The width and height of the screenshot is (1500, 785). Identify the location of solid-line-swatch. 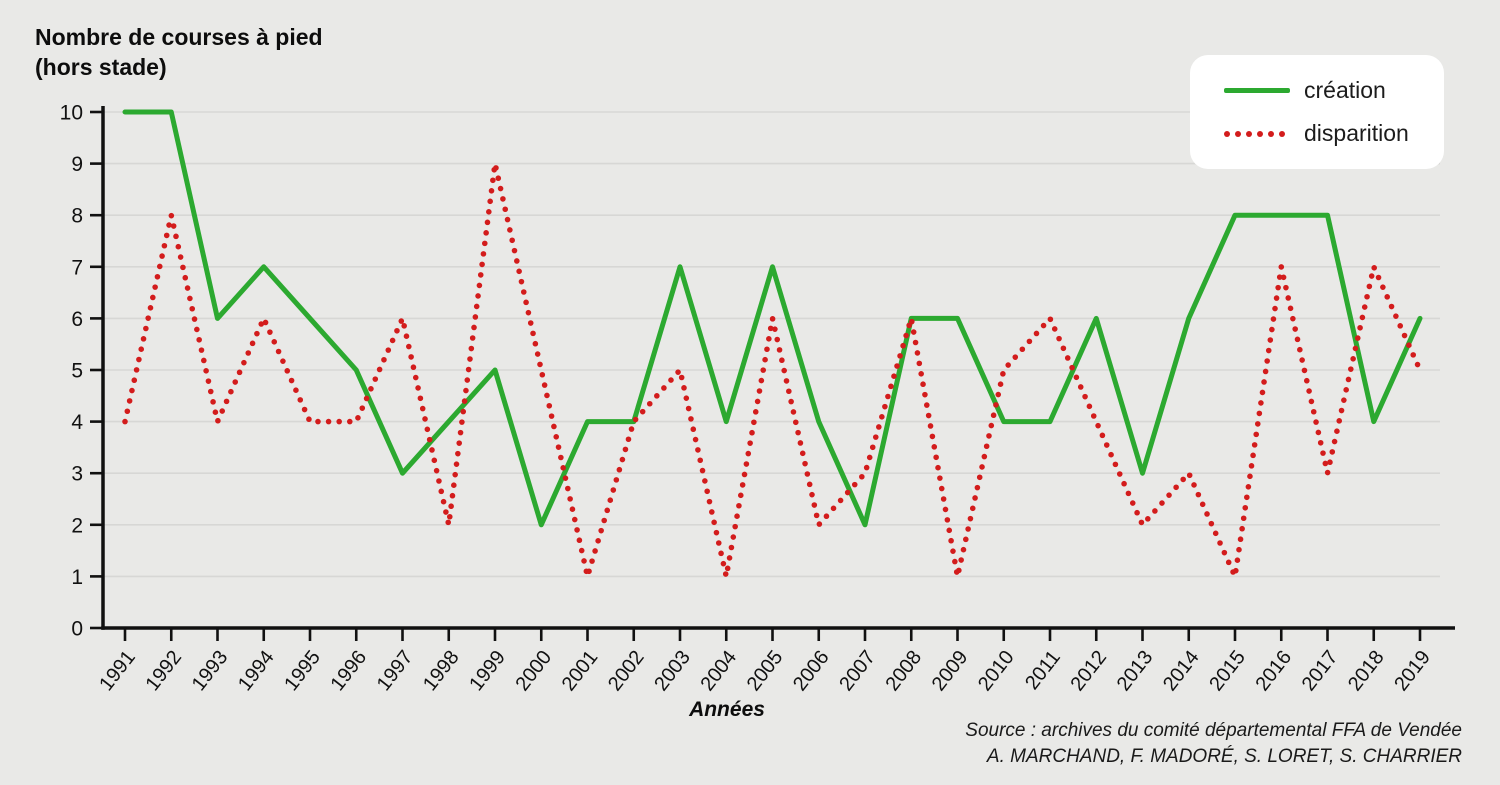
(1257, 90).